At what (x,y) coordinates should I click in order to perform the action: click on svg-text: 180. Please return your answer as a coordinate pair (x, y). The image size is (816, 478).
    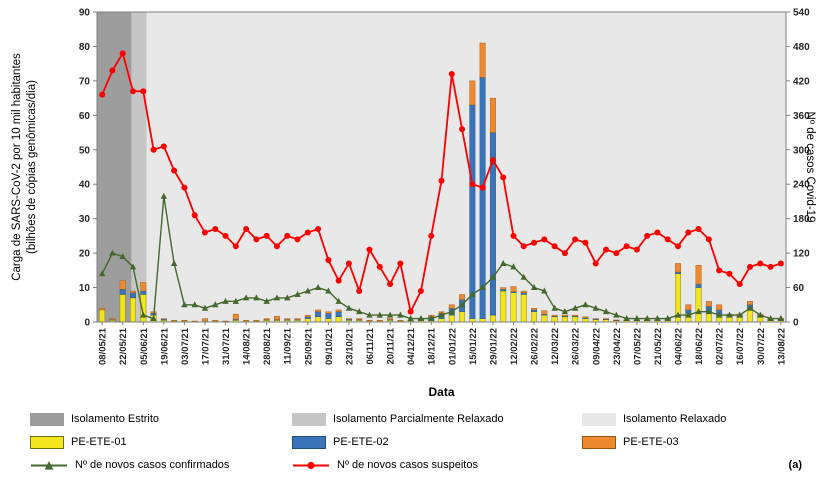
    Looking at the image, I should click on (801, 219).